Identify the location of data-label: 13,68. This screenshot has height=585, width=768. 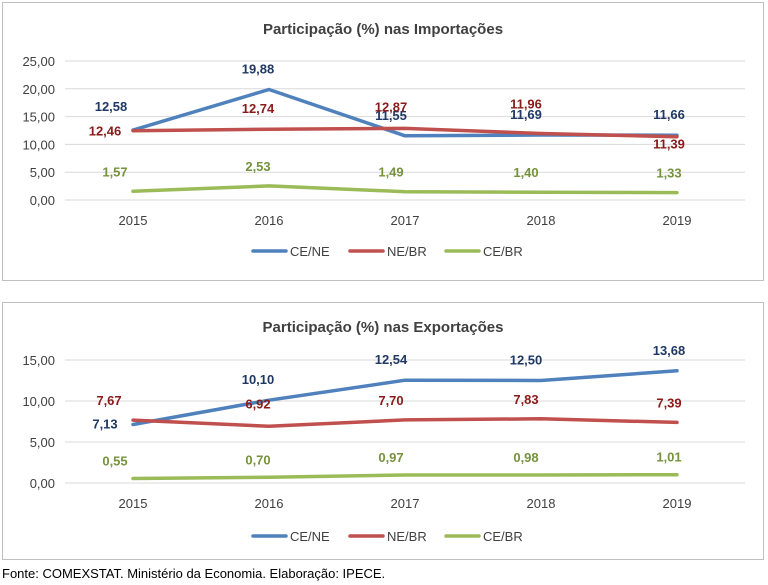
(669, 350).